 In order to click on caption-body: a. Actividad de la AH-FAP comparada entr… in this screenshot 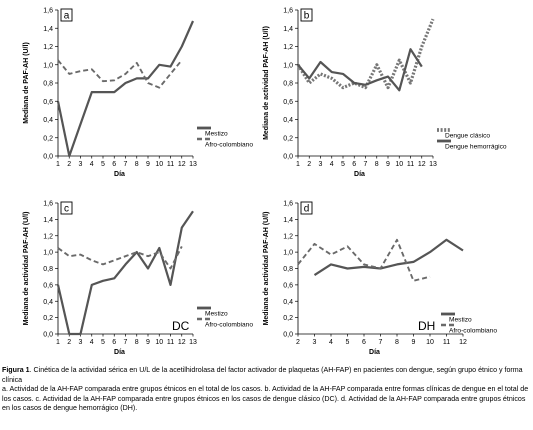, I will do `click(265, 399)`.